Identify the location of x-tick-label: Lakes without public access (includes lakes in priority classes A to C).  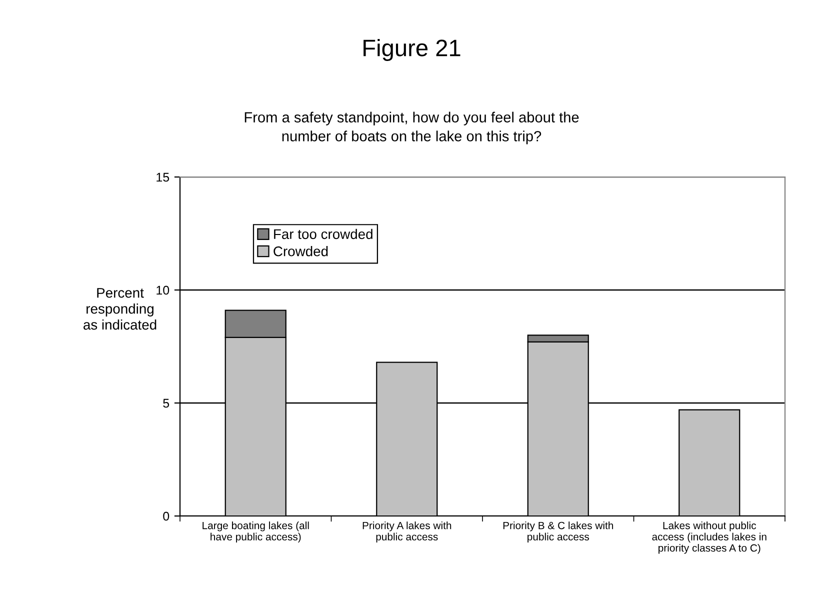
(709, 538).